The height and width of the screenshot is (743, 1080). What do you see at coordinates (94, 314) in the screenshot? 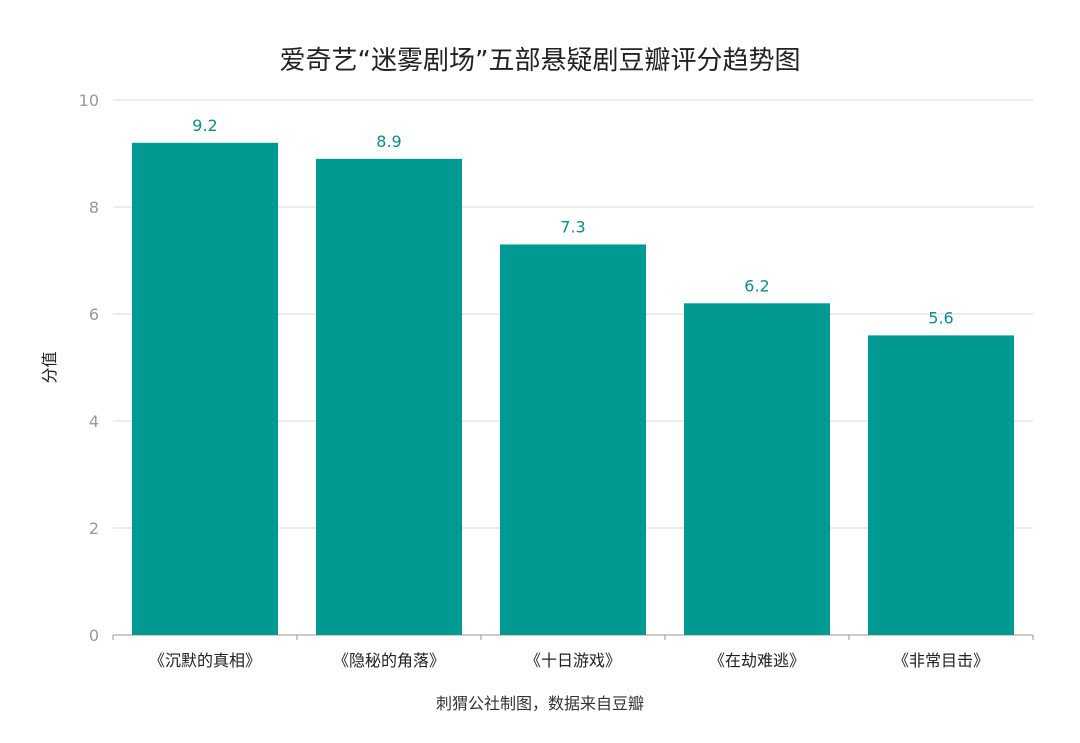
I see `y-tick-label: 6` at bounding box center [94, 314].